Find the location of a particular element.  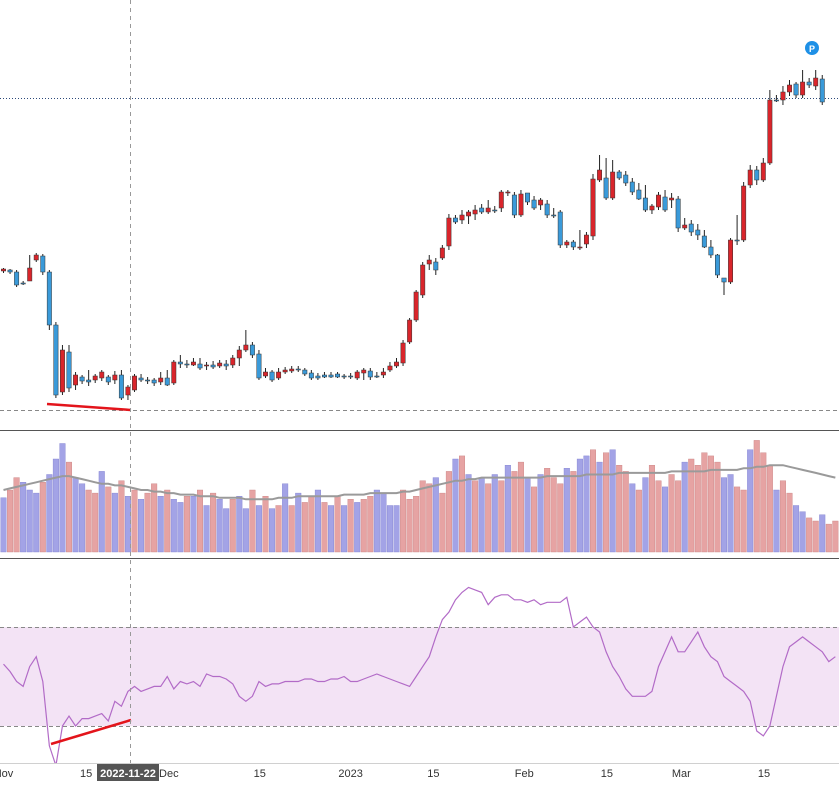

volume-ma-line is located at coordinates (419, 482).